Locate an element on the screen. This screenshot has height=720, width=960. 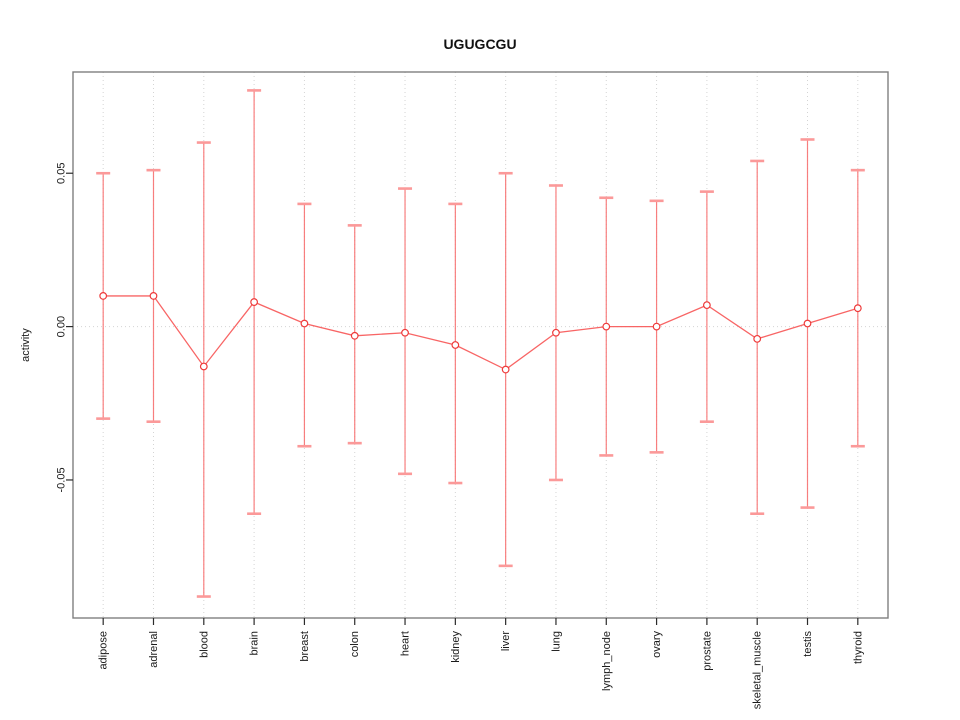
x-tick-label: lymph_node is located at coordinates (607, 661).